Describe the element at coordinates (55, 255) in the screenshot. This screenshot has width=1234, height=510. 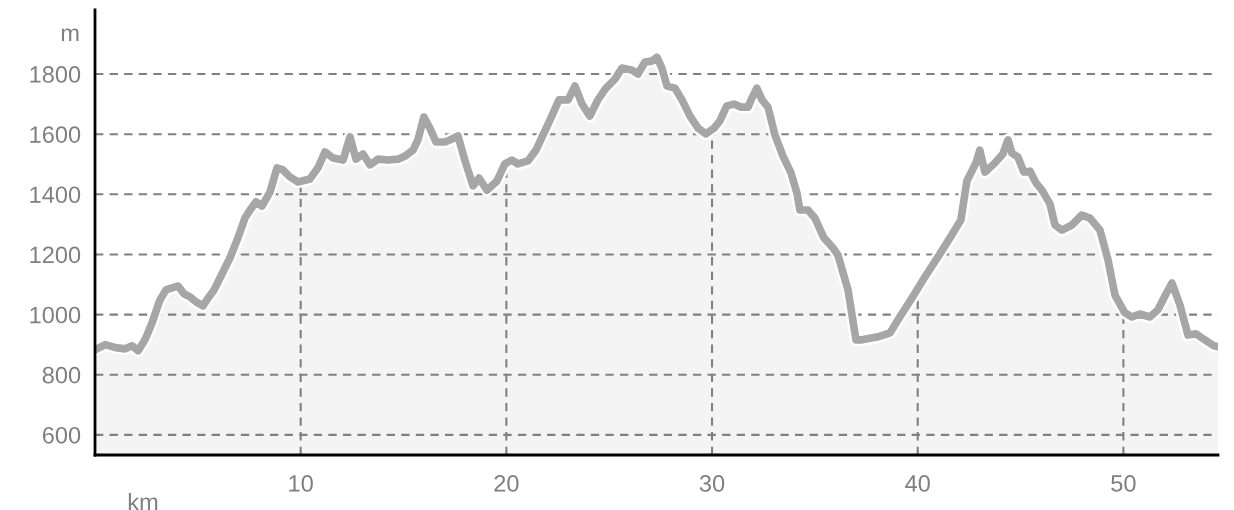
I see `y-tick-label: 1200` at that location.